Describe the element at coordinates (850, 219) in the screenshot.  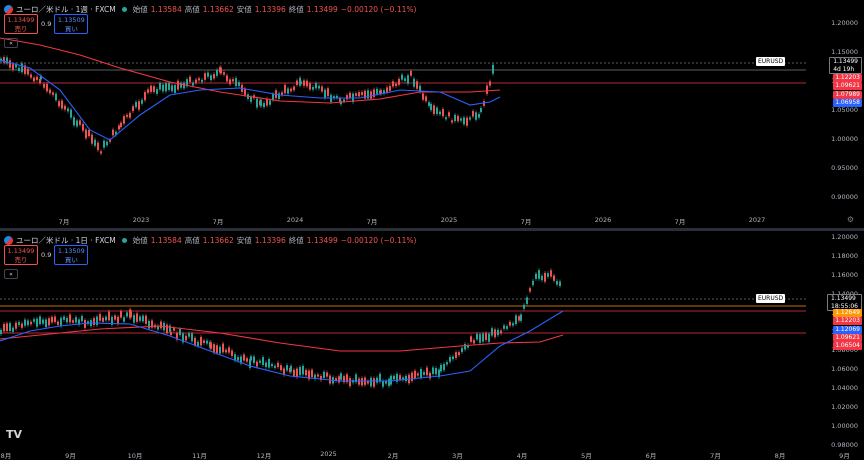
I see `gear-icon: ⚙` at that location.